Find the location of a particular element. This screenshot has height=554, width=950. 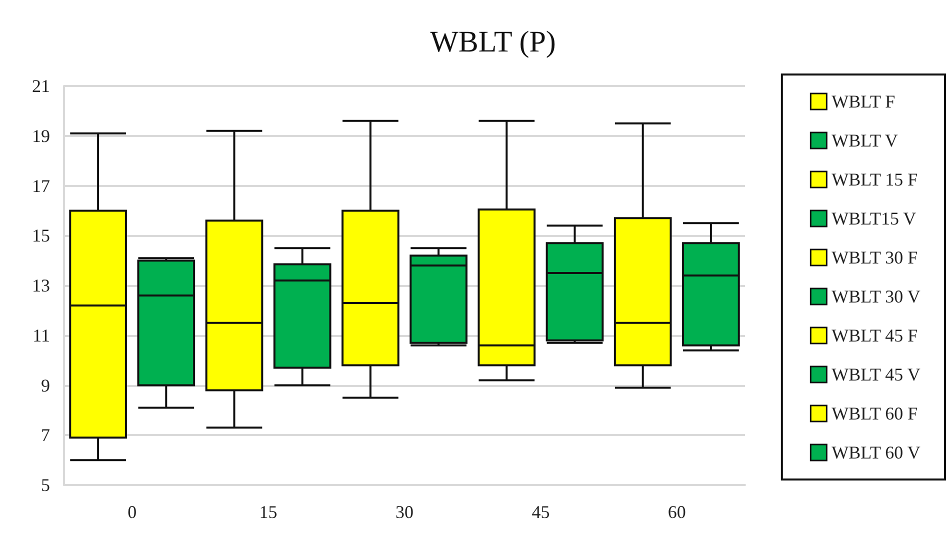

x-tick-label: 30 is located at coordinates (405, 512).